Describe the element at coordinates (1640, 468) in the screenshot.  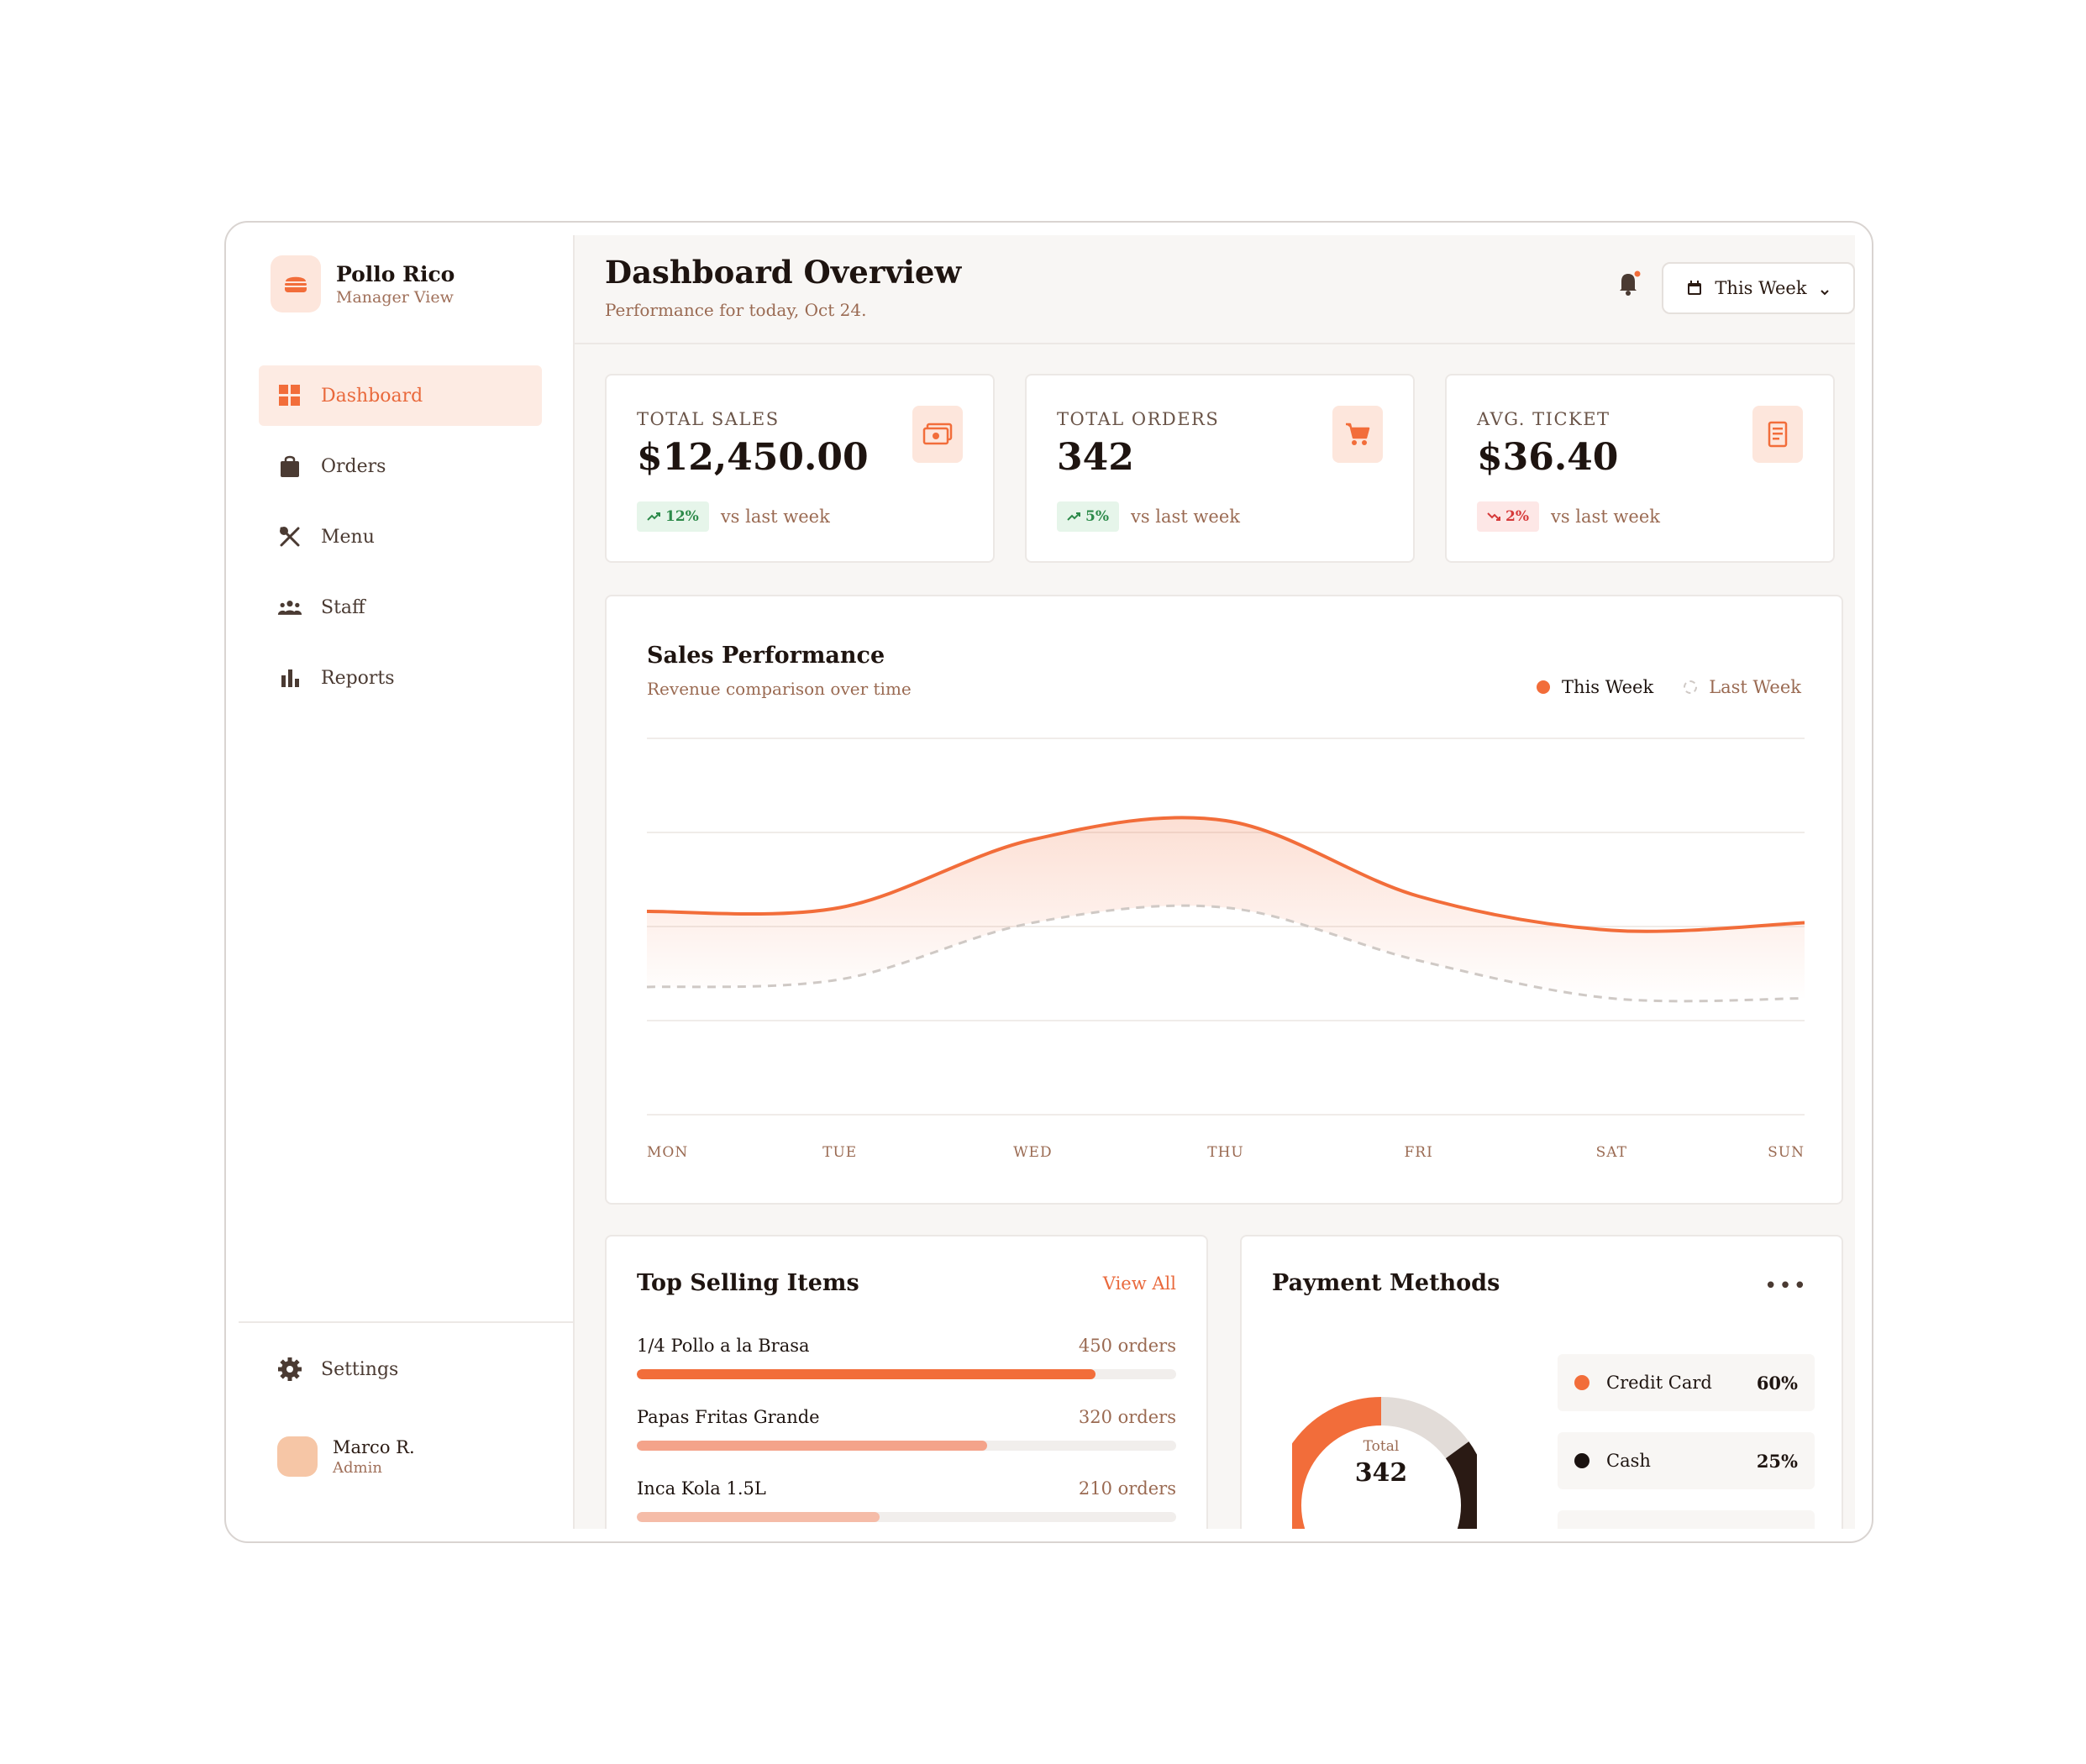
I see `stat-card-avg-ticket: AVG. TICKET $36.40 2% vs last week` at that location.